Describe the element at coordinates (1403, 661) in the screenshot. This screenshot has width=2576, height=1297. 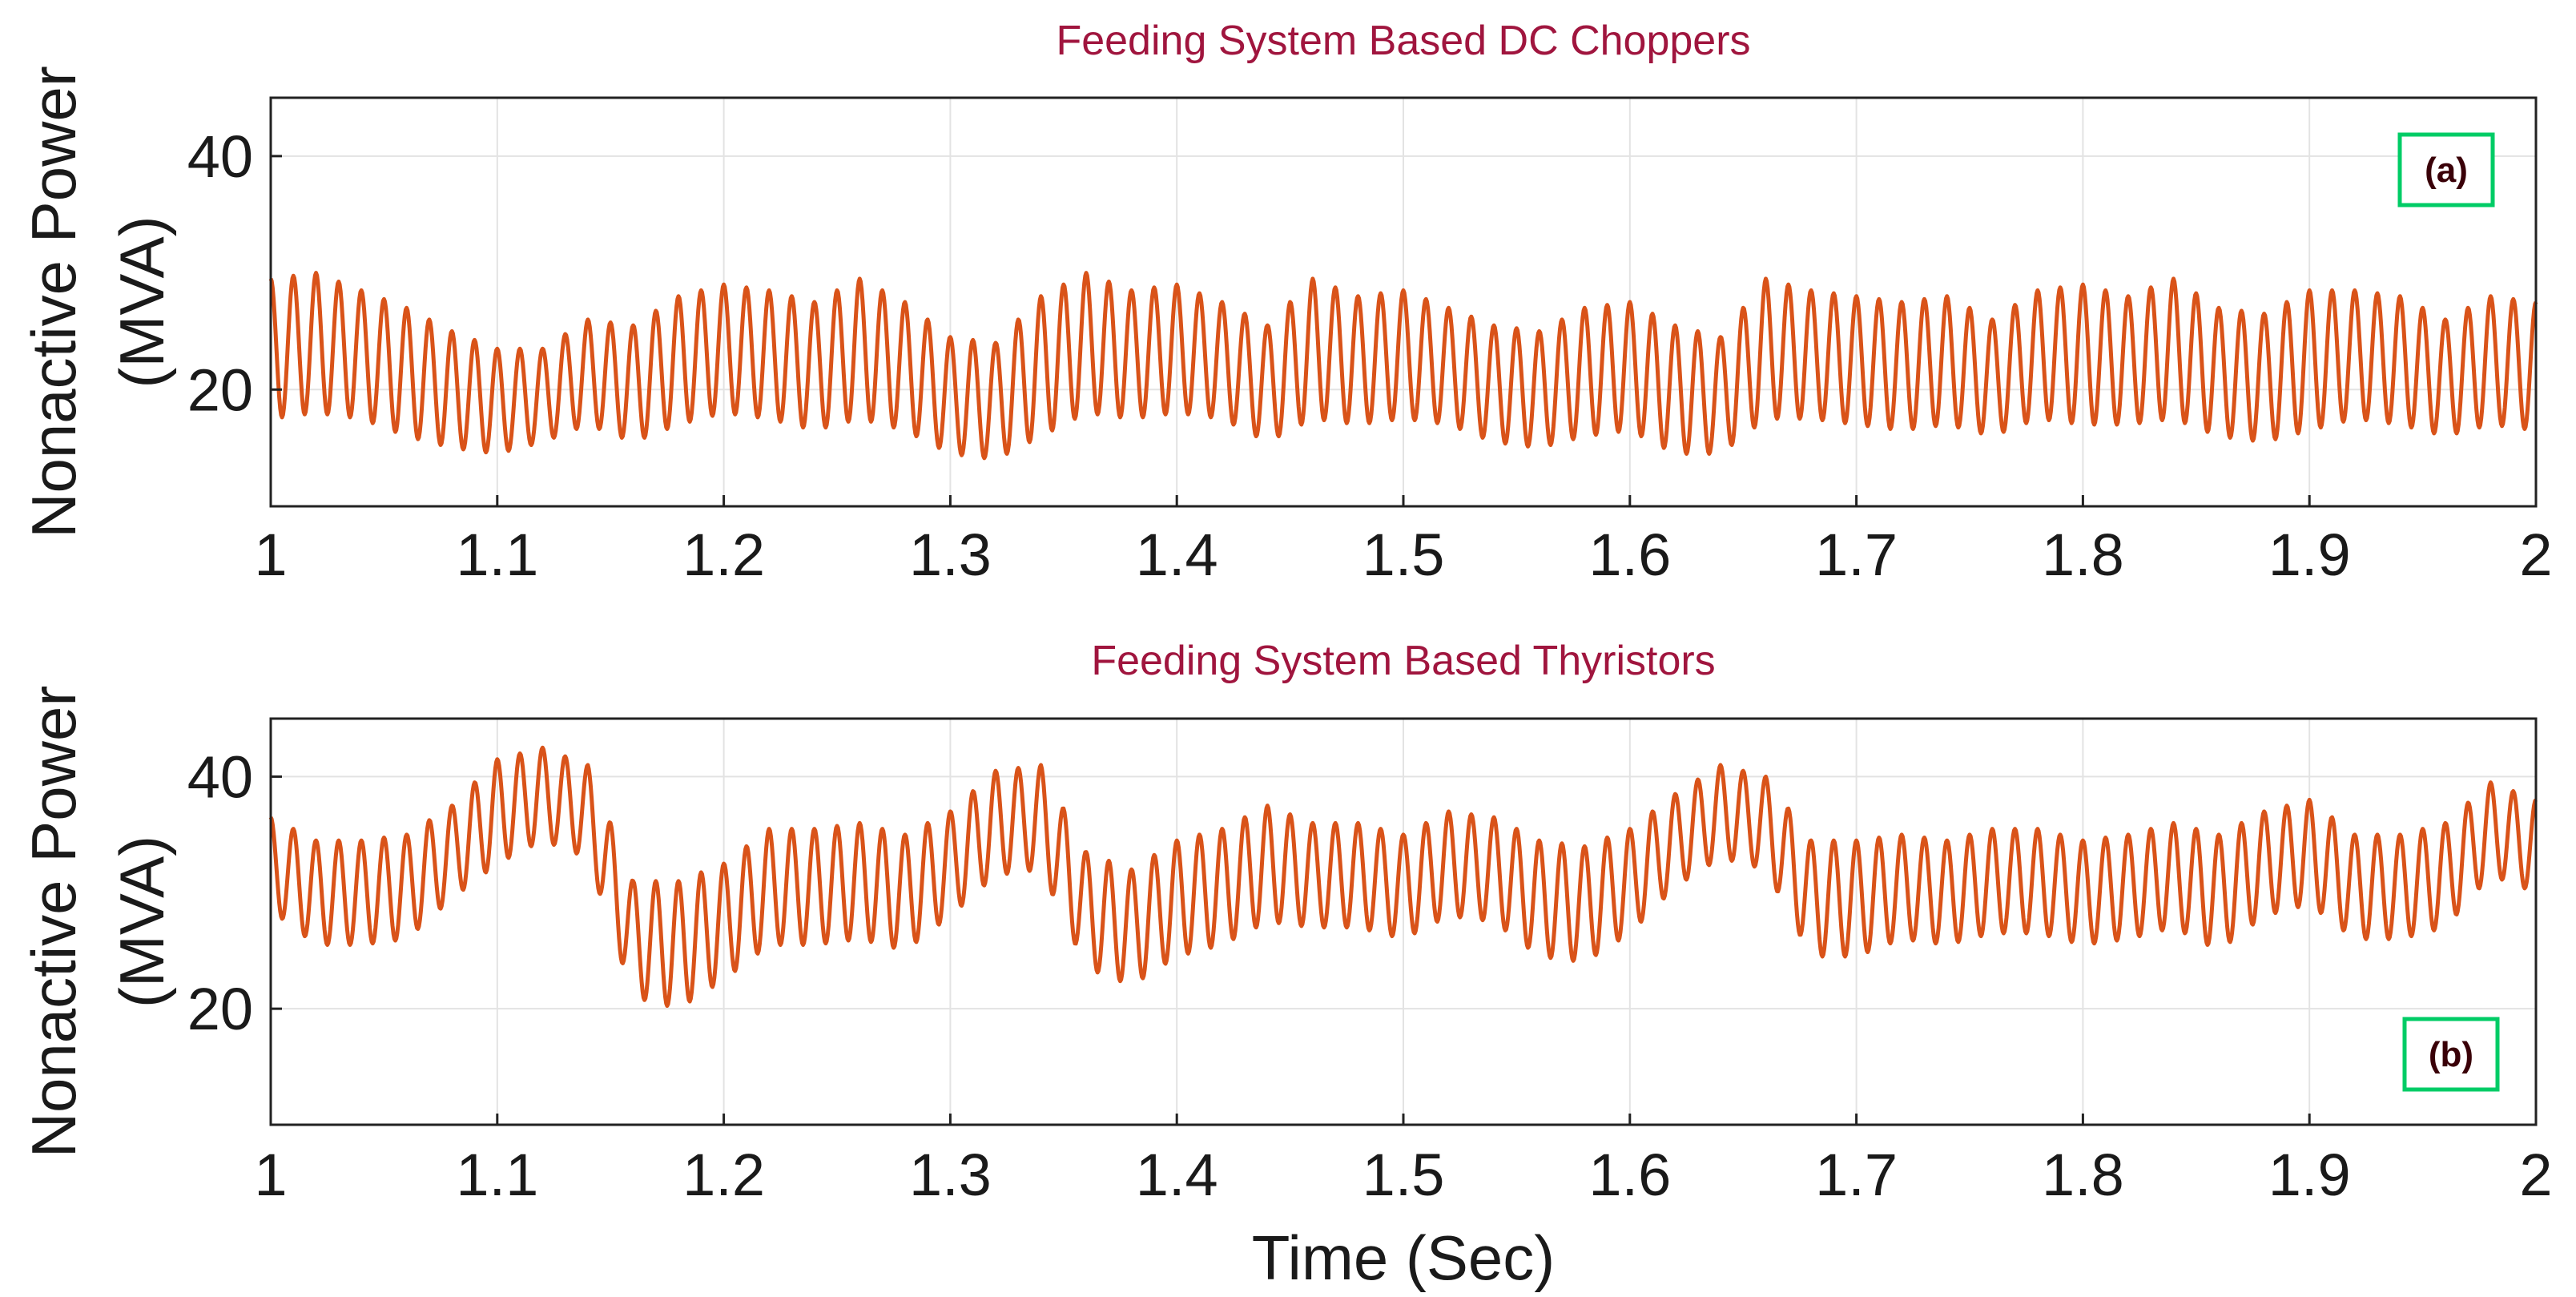
I see `chart-title: Feeding System Based Thyristors` at that location.